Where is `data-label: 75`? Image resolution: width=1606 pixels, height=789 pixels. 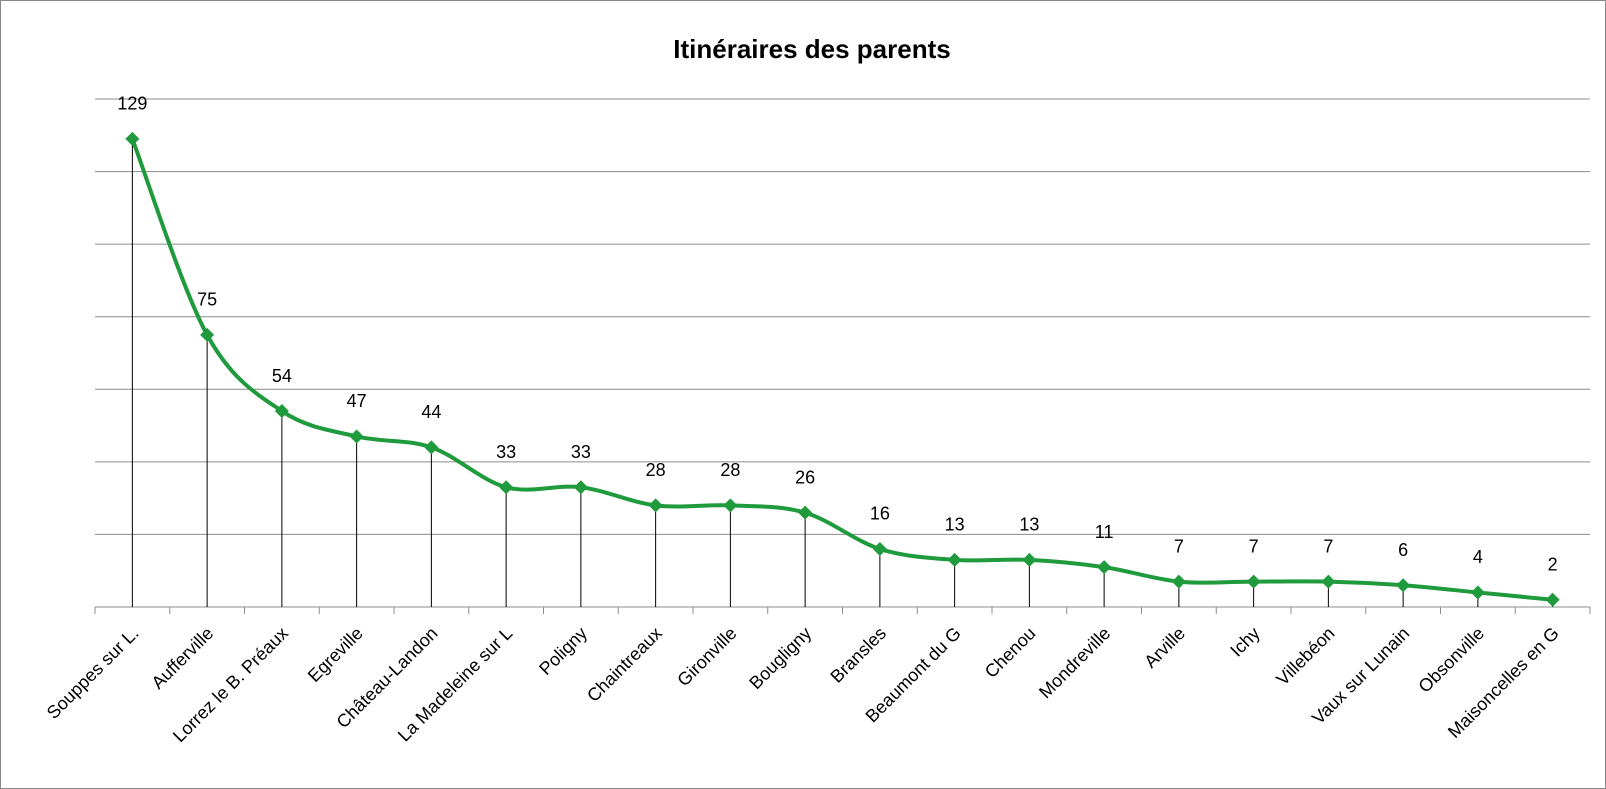
data-label: 75 is located at coordinates (207, 300).